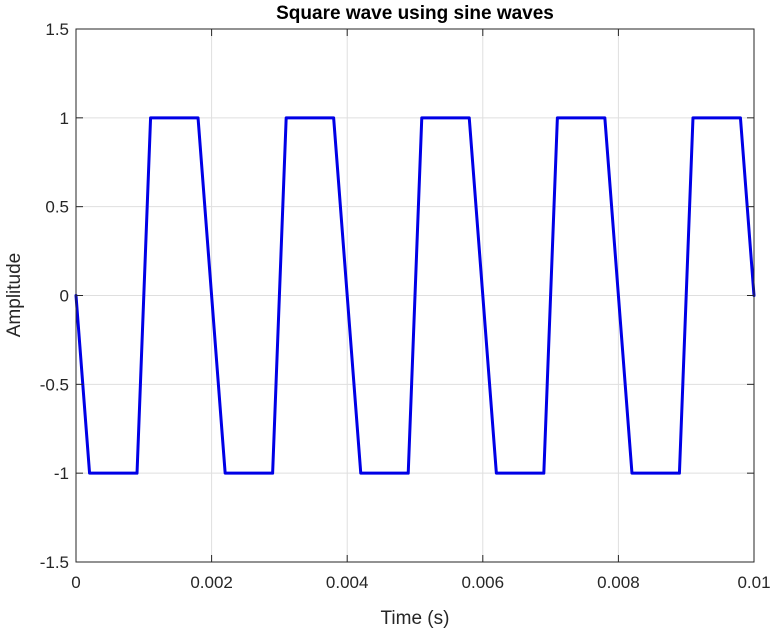  What do you see at coordinates (483, 582) in the screenshot?
I see `x-tick-label: 0.006` at bounding box center [483, 582].